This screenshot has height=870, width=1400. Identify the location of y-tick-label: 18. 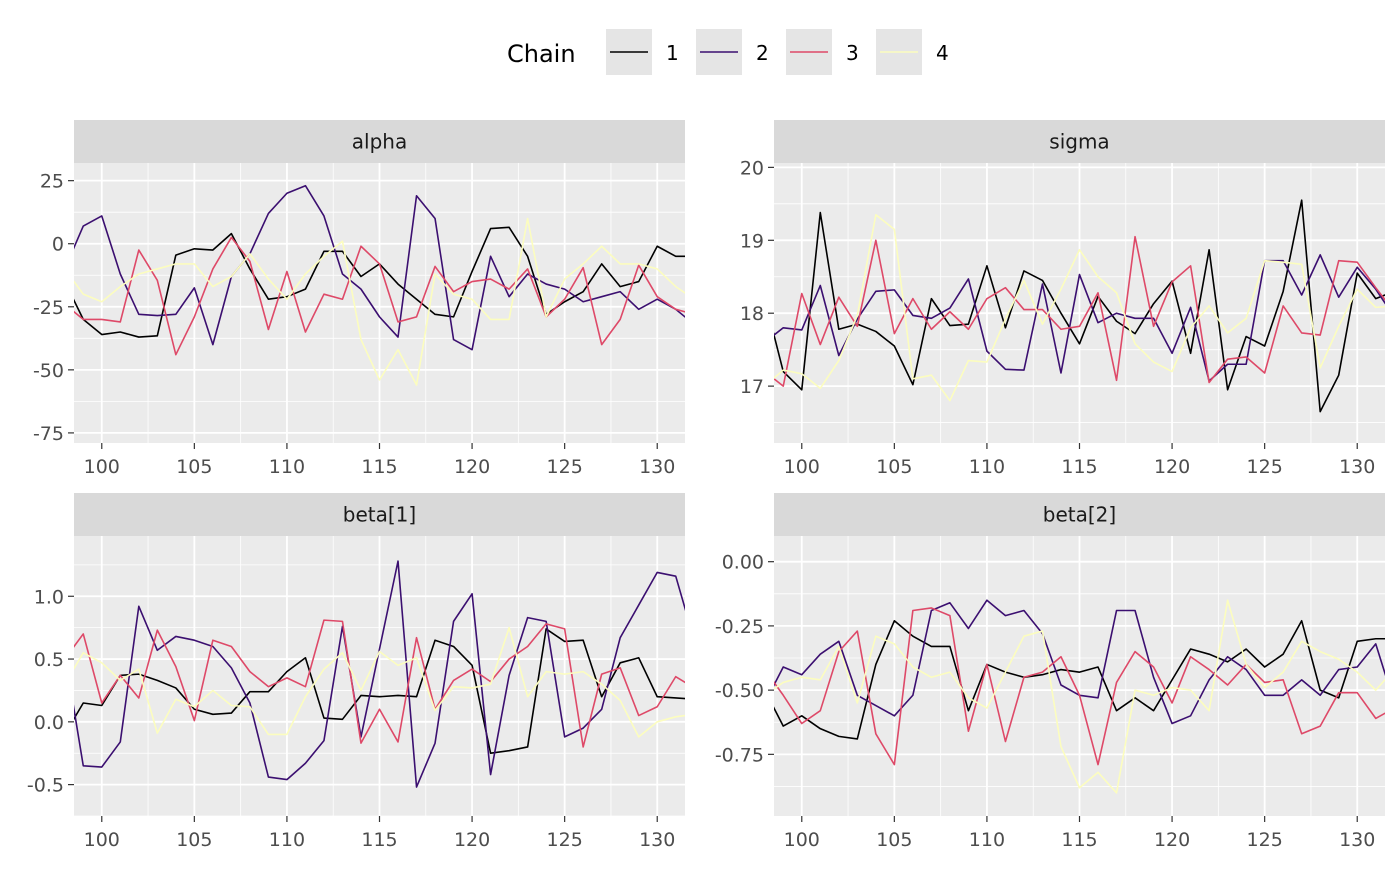
(752, 314).